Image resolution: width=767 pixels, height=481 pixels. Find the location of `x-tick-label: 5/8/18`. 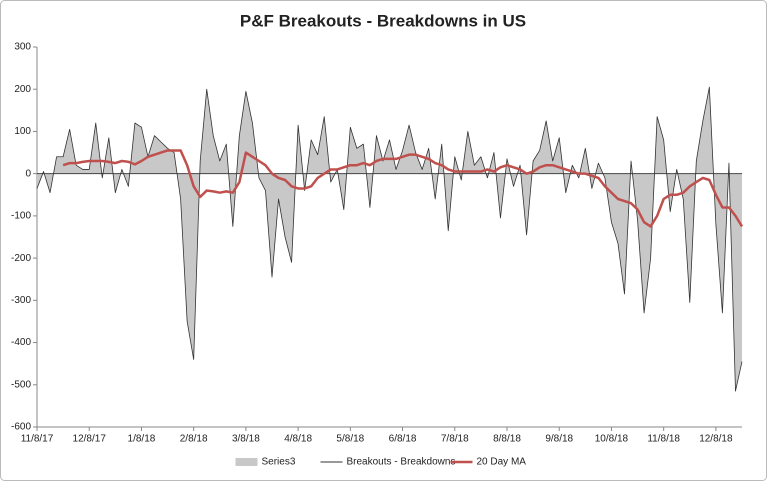

x-tick-label: 5/8/18 is located at coordinates (350, 439).